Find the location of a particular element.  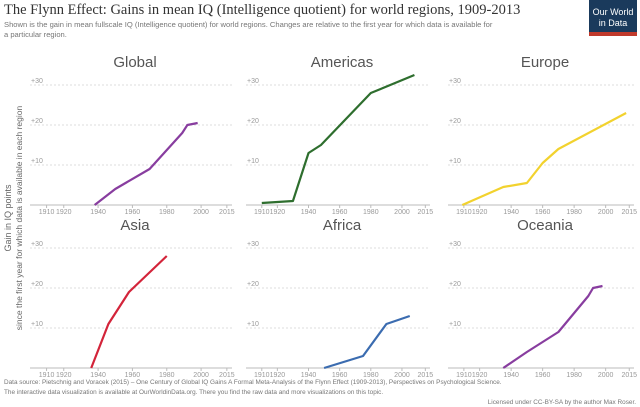

logo is located at coordinates (613, 18).